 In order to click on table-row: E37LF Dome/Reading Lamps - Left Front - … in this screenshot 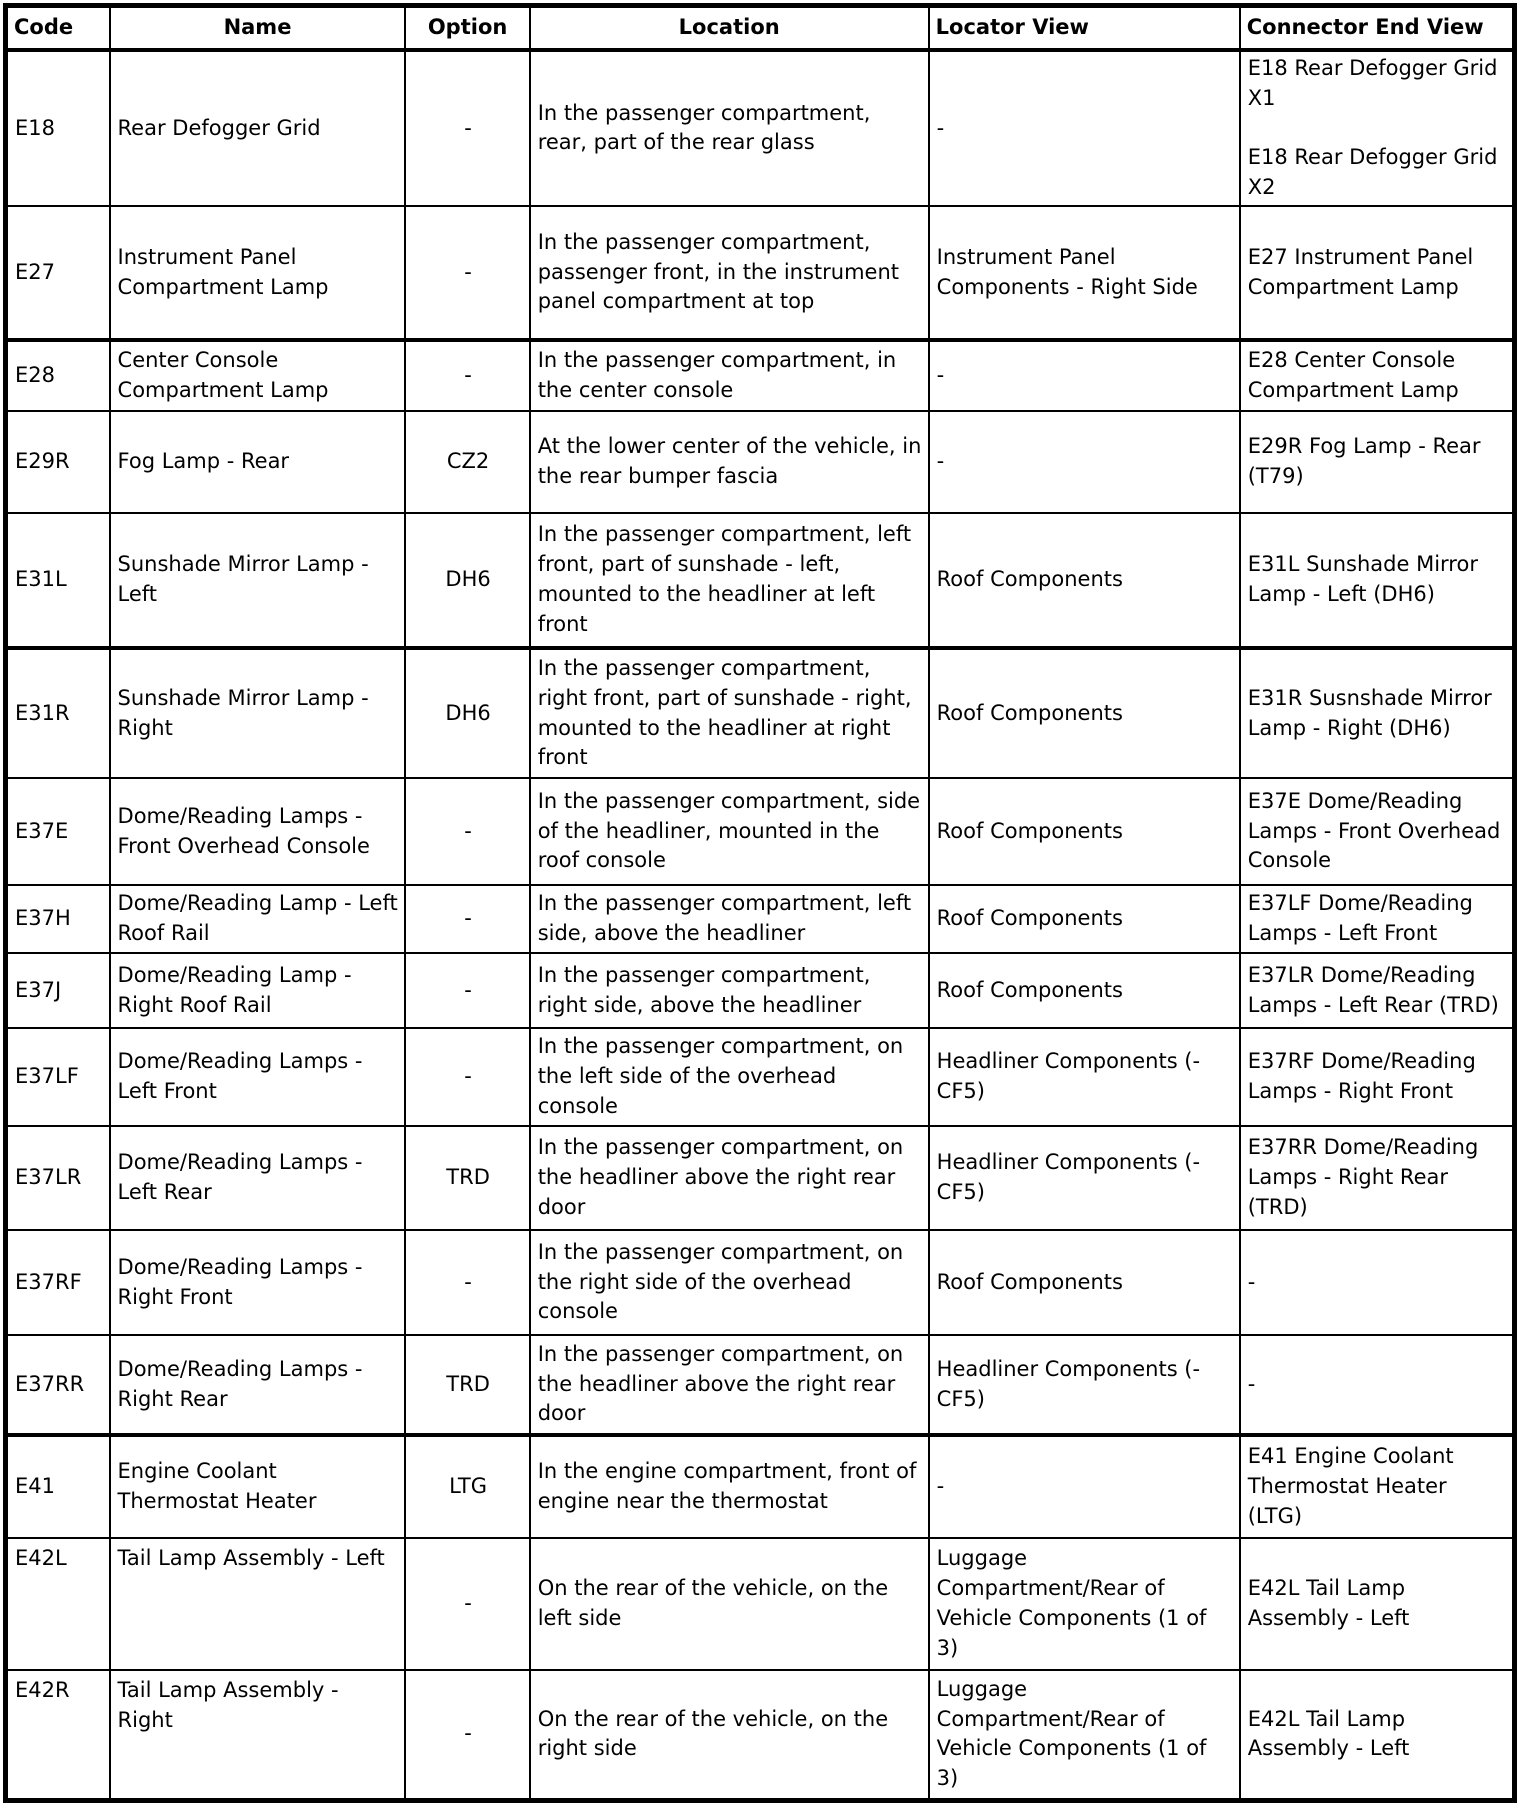, I will do `click(760, 1077)`.